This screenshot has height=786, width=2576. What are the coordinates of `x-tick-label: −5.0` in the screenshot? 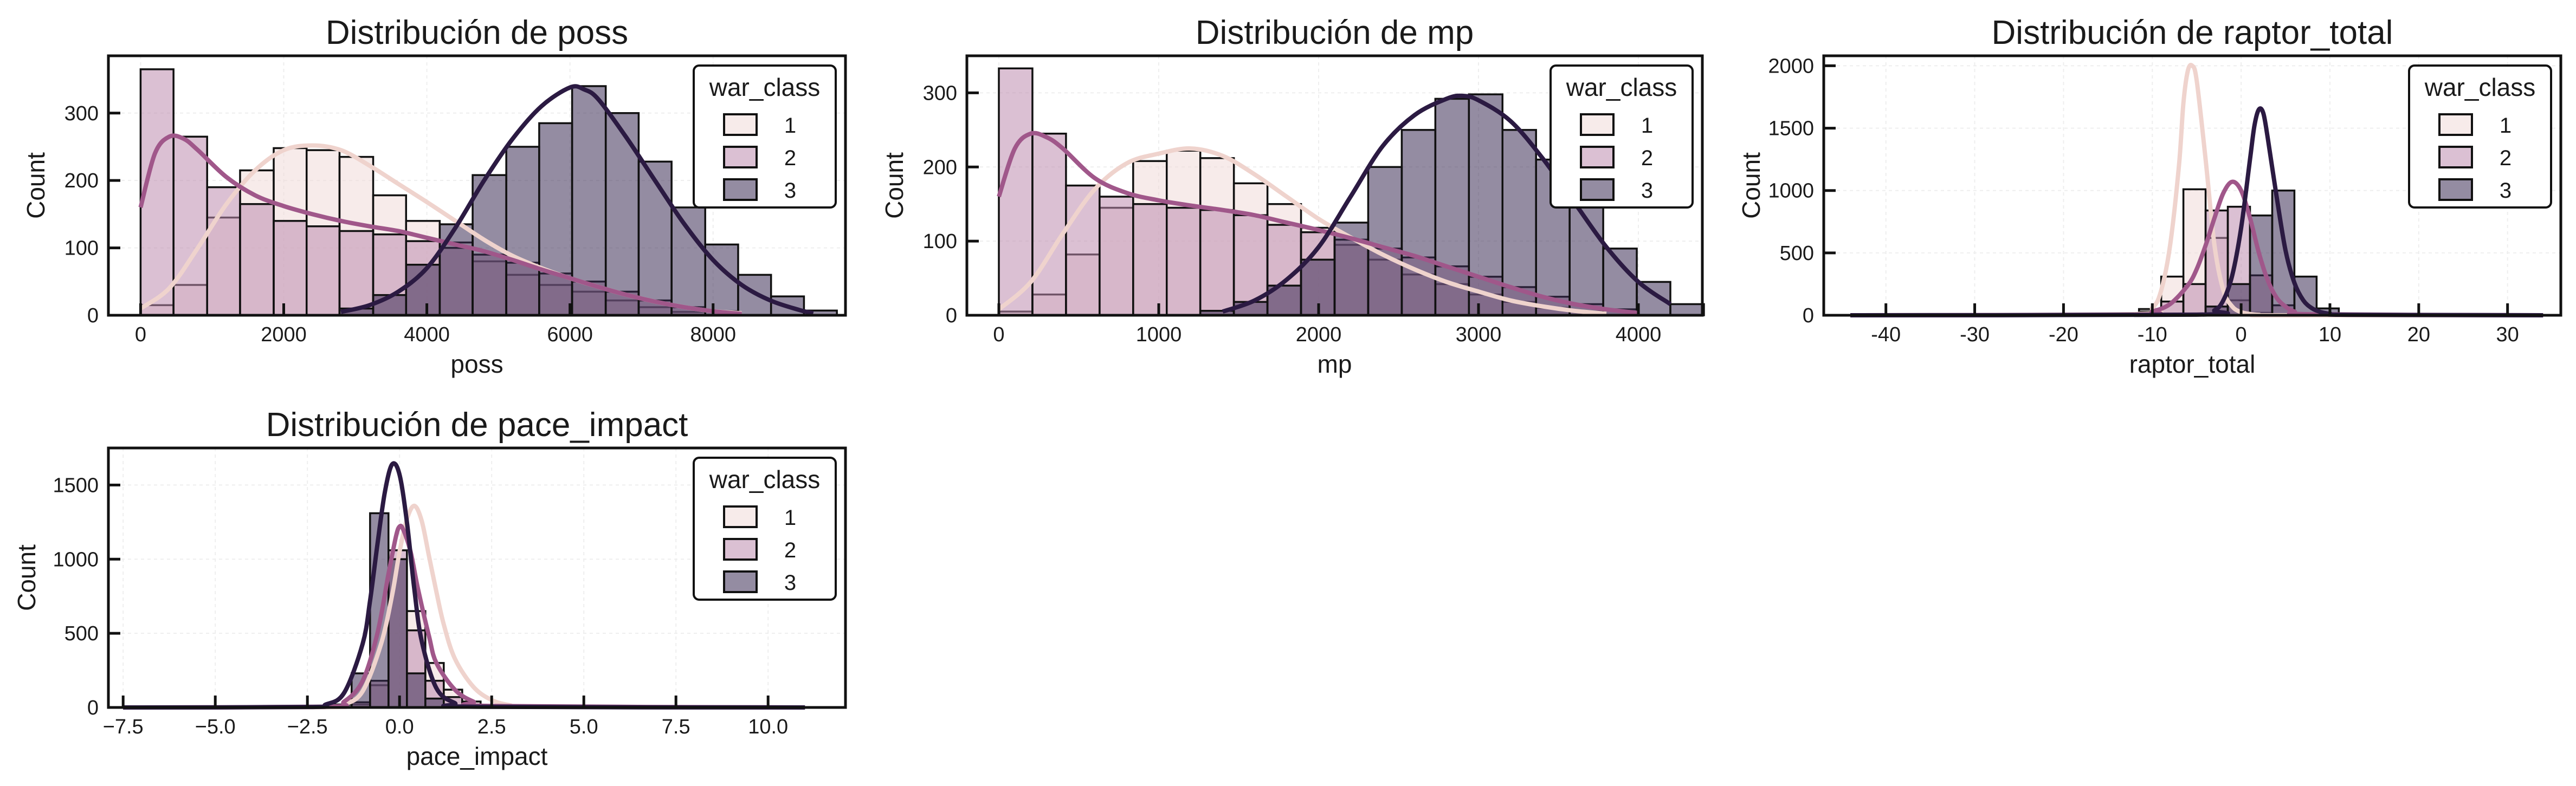 It's located at (215, 727).